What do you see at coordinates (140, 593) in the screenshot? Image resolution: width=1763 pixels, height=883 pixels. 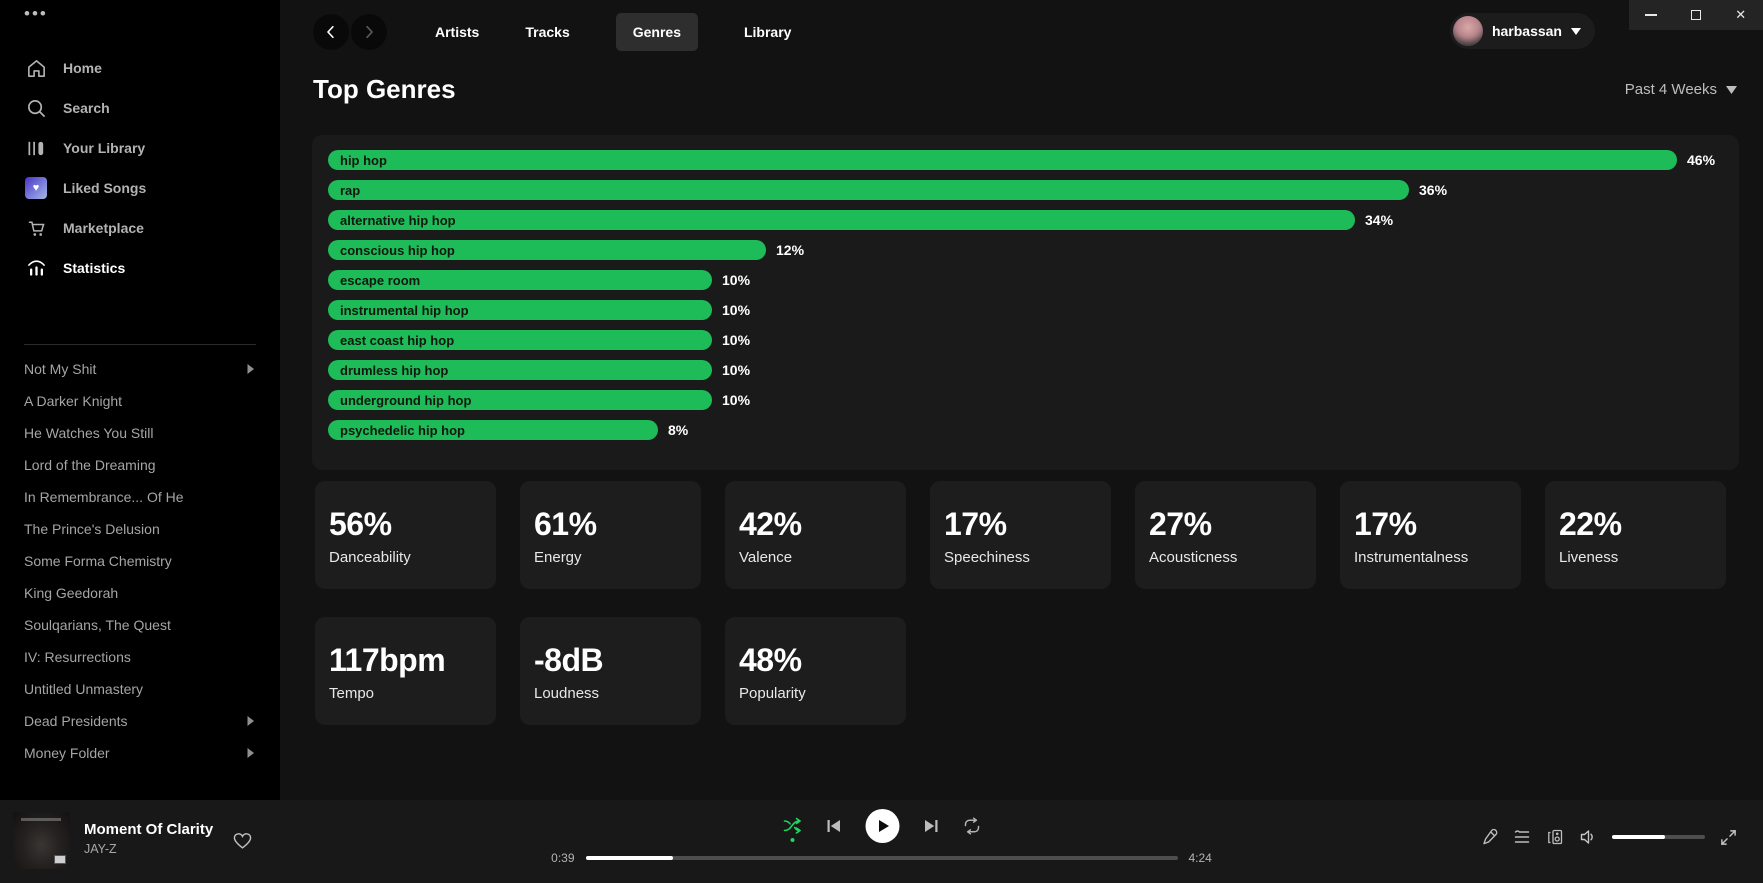 I see `playlist-item: King Geedorah` at bounding box center [140, 593].